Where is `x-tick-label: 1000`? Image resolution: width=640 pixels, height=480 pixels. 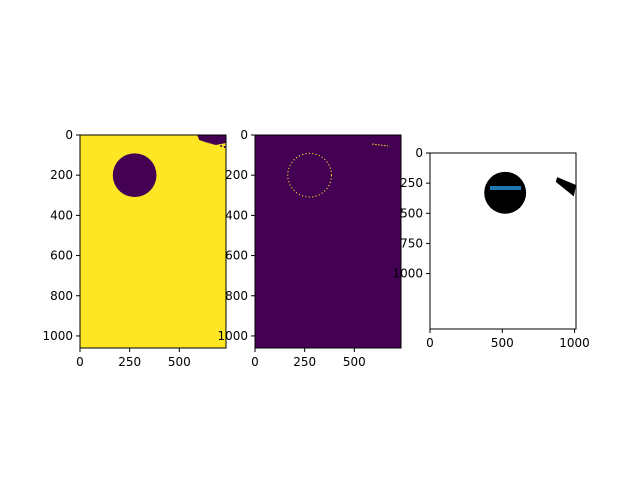
x-tick-label: 1000 is located at coordinates (574, 343).